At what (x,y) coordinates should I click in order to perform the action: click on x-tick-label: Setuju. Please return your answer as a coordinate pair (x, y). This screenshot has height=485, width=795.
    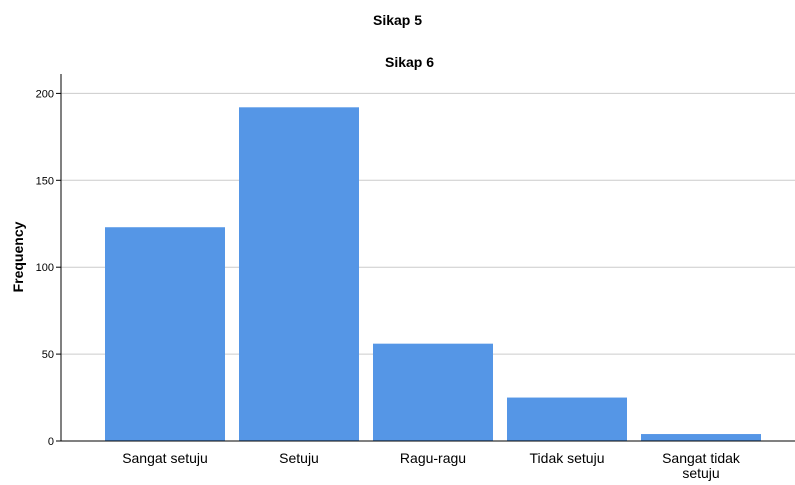
    Looking at the image, I should click on (299, 458).